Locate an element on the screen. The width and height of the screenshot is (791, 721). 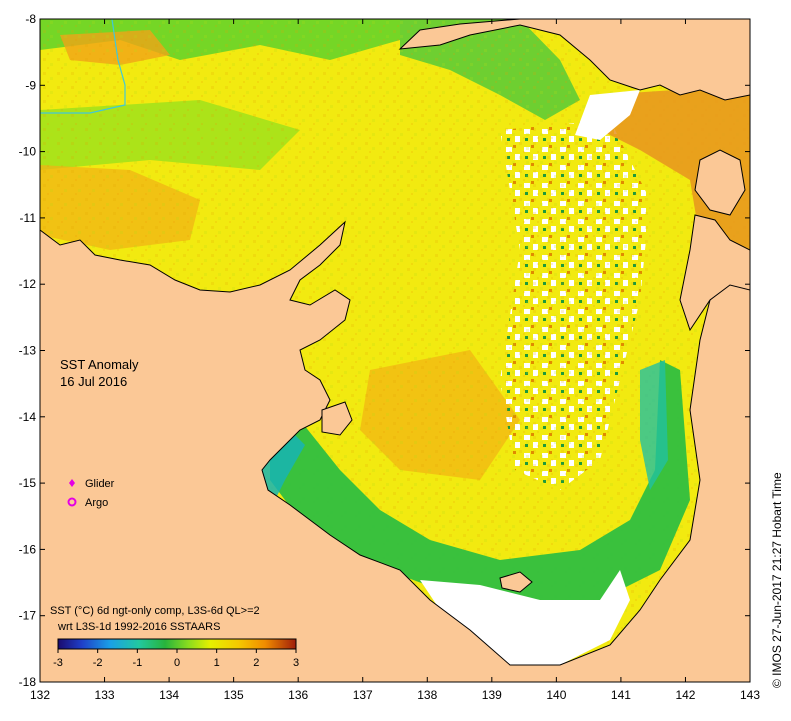
latitude-tick-label: -16 is located at coordinates (28, 549).